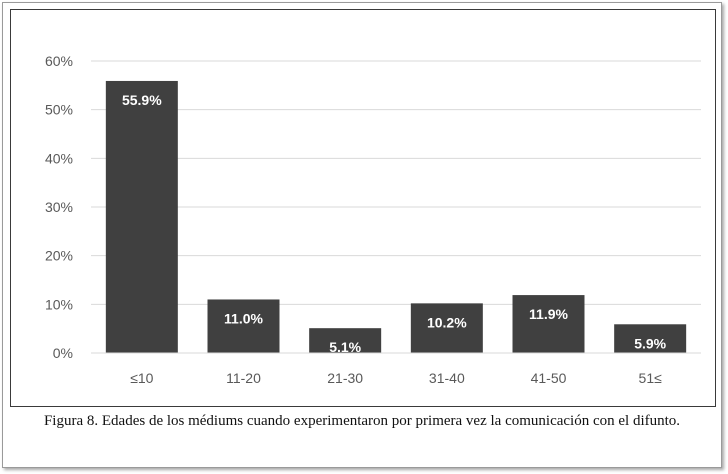  I want to click on x-tick-label: 51≤, so click(651, 378).